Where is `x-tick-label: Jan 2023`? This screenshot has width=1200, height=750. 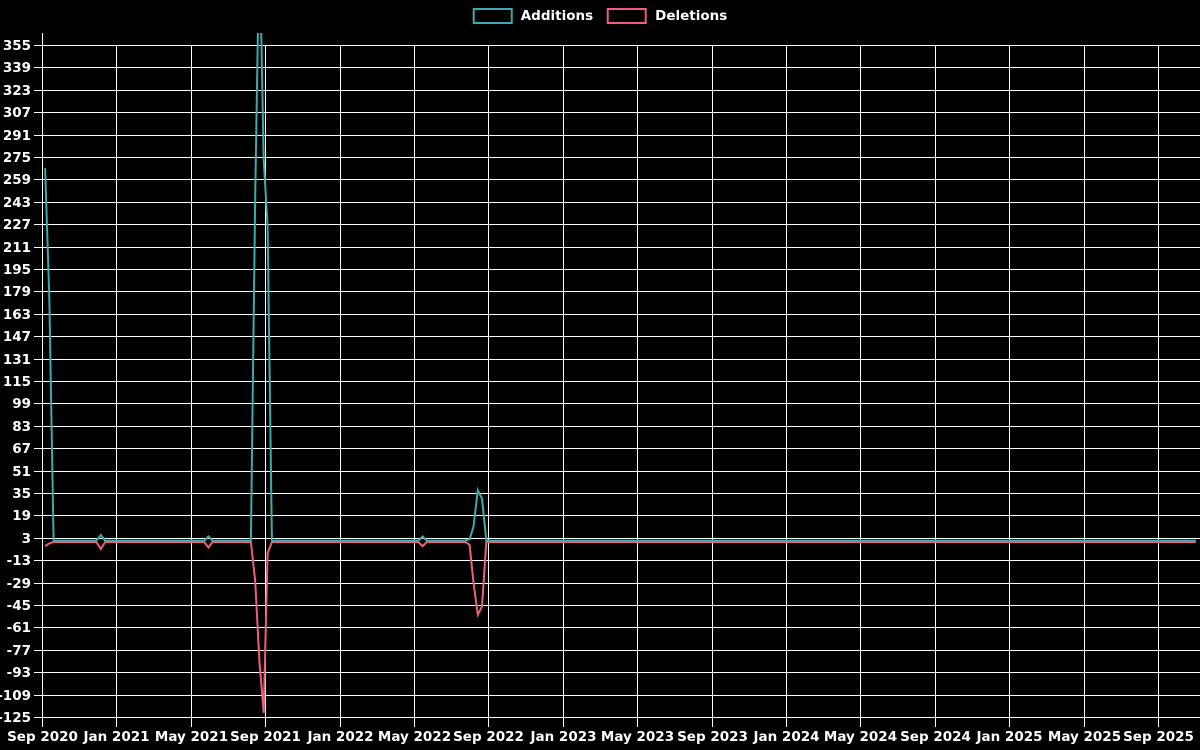 x-tick-label: Jan 2023 is located at coordinates (562, 737).